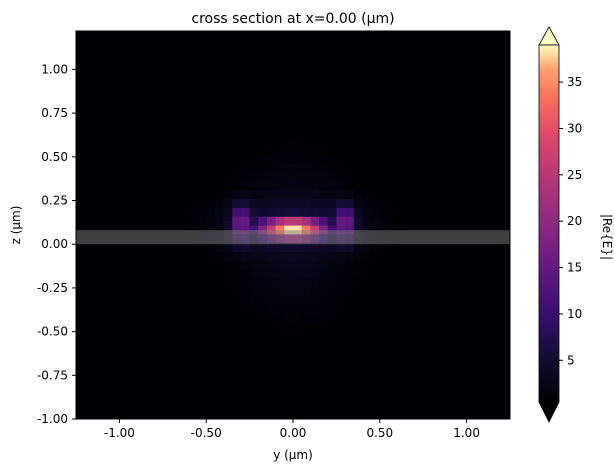 Image resolution: width=615 pixels, height=472 pixels. What do you see at coordinates (549, 223) in the screenshot?
I see `colorbar-gradient` at bounding box center [549, 223].